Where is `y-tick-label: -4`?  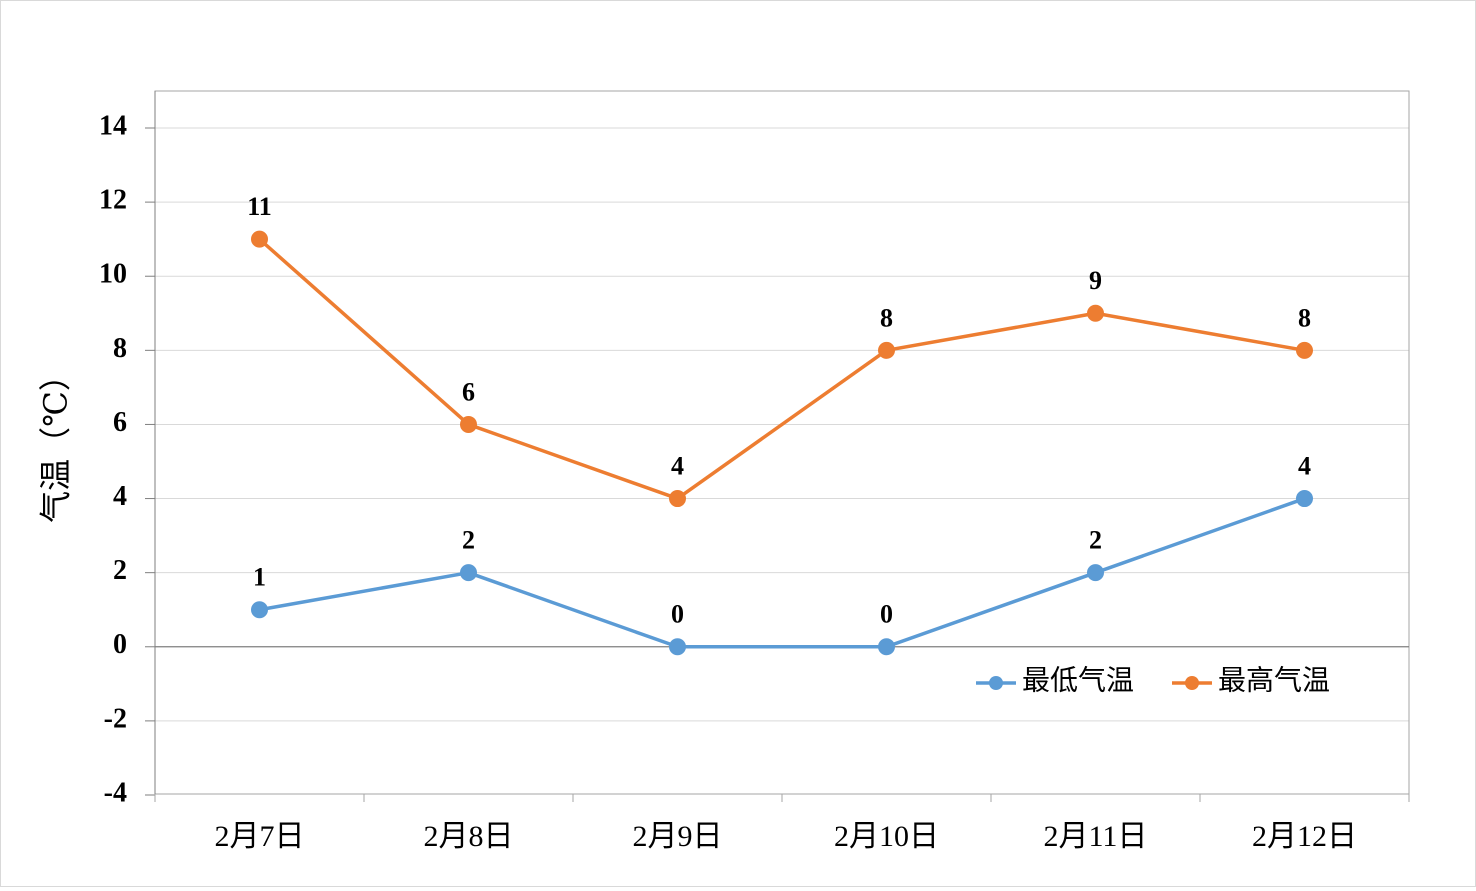
y-tick-label: -4 is located at coordinates (115, 792).